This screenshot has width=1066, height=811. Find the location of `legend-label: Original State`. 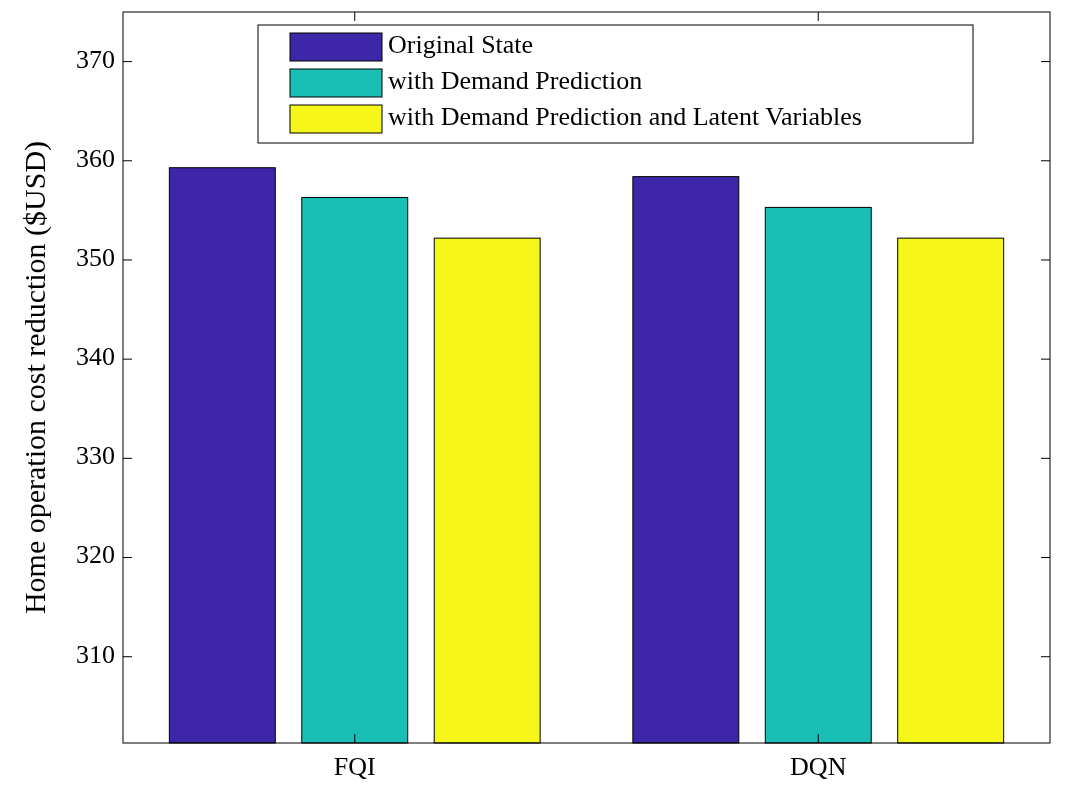

legend-label: Original State is located at coordinates (461, 44).